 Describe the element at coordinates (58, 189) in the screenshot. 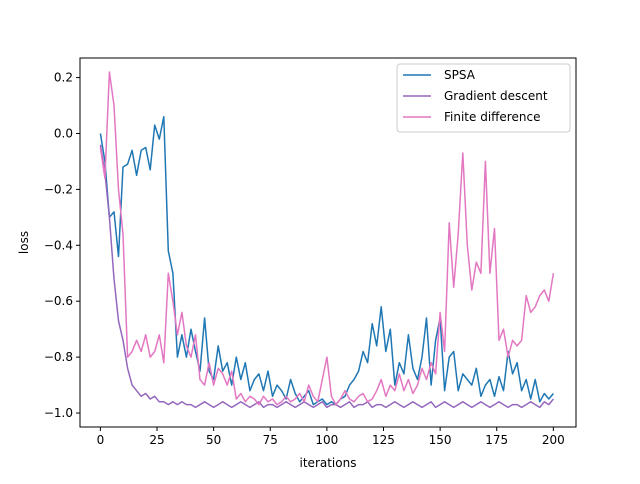

I see `y-tick-label: −0.2` at that location.